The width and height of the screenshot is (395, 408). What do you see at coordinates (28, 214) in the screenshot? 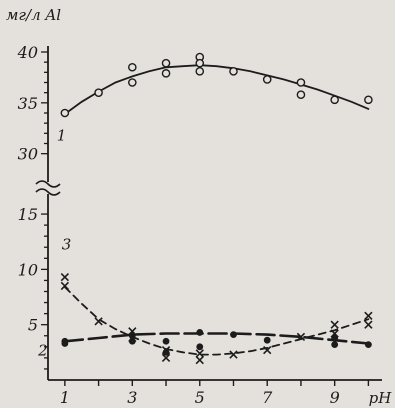
I see `y-tick-label-lower: 15` at bounding box center [28, 214].